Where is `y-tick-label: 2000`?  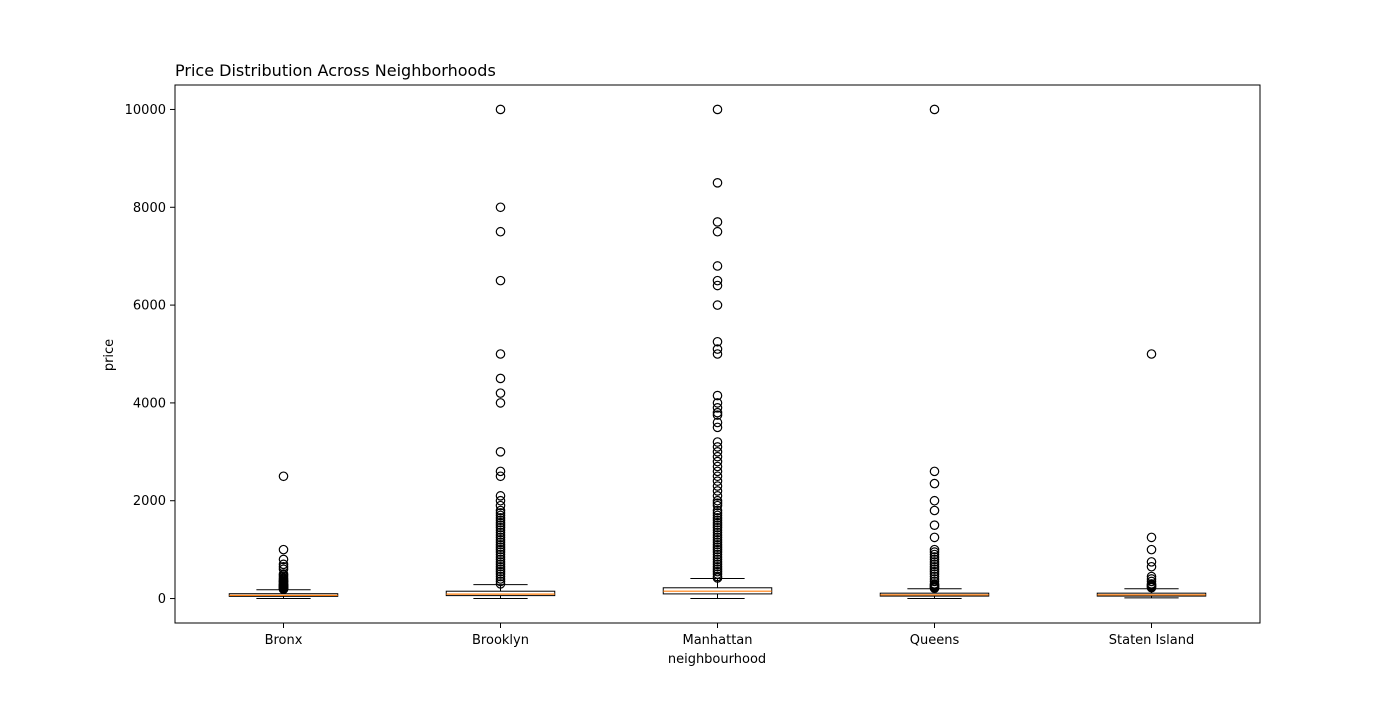
y-tick-label: 2000 is located at coordinates (149, 501).